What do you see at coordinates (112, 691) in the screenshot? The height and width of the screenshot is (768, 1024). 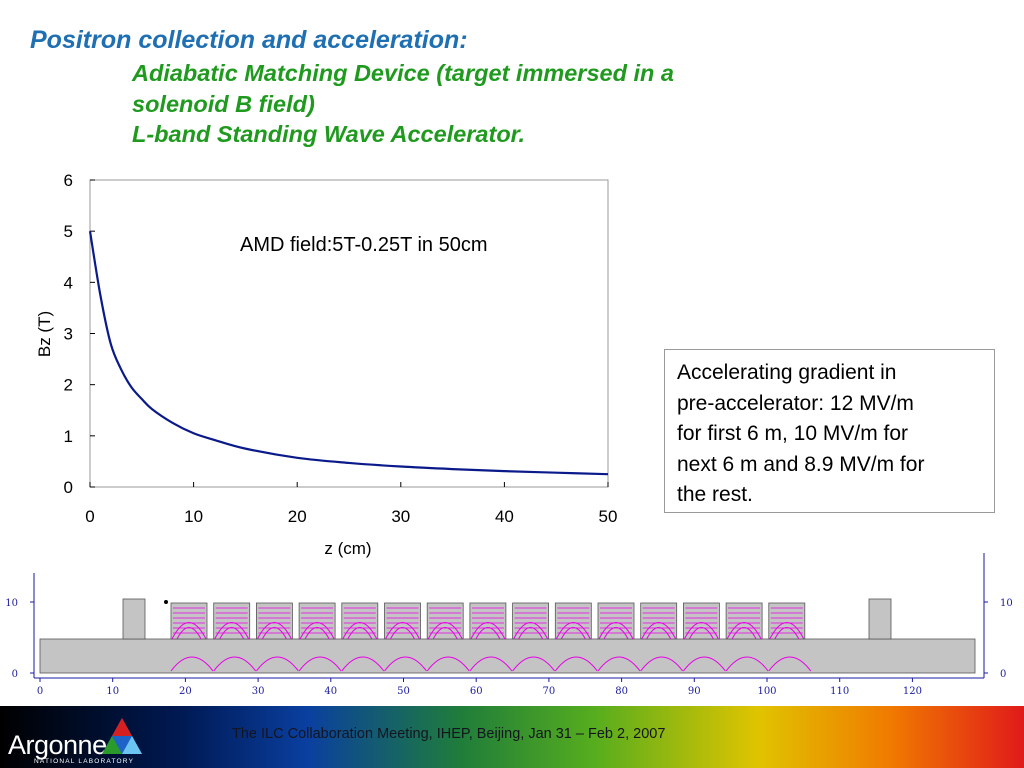 I see `sim-x-tick-label: 10` at bounding box center [112, 691].